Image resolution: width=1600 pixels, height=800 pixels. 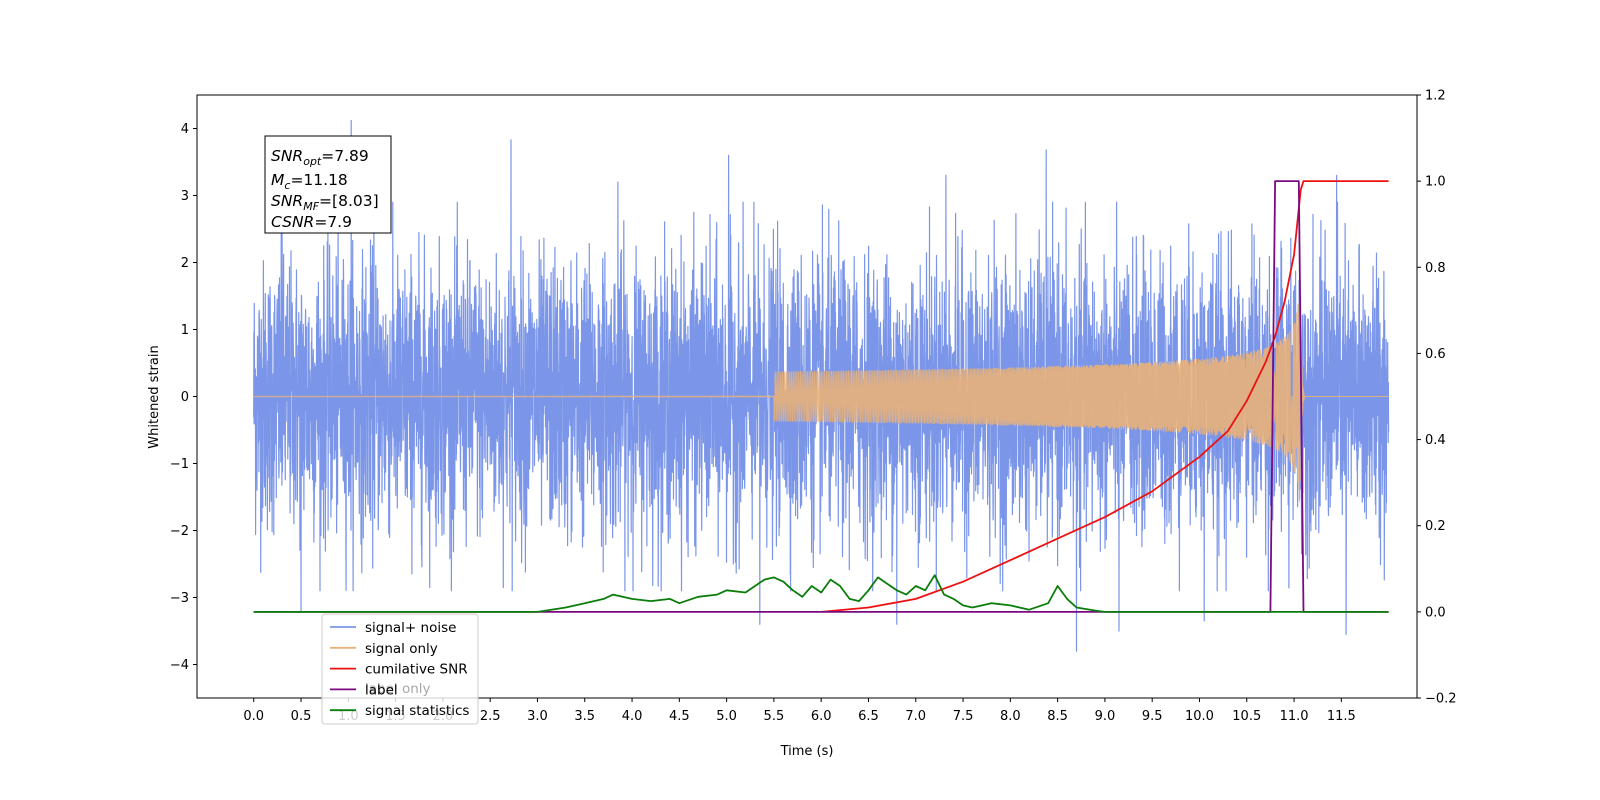 What do you see at coordinates (301, 716) in the screenshot?
I see `x-tick-label: 0.5` at bounding box center [301, 716].